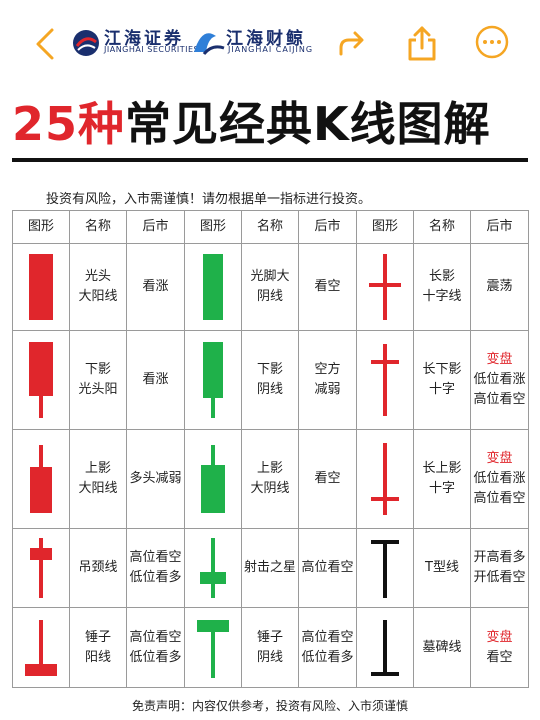 This screenshot has height=720, width=540. What do you see at coordinates (98, 379) in the screenshot?
I see `name-cell: 下影 光头阳` at bounding box center [98, 379].